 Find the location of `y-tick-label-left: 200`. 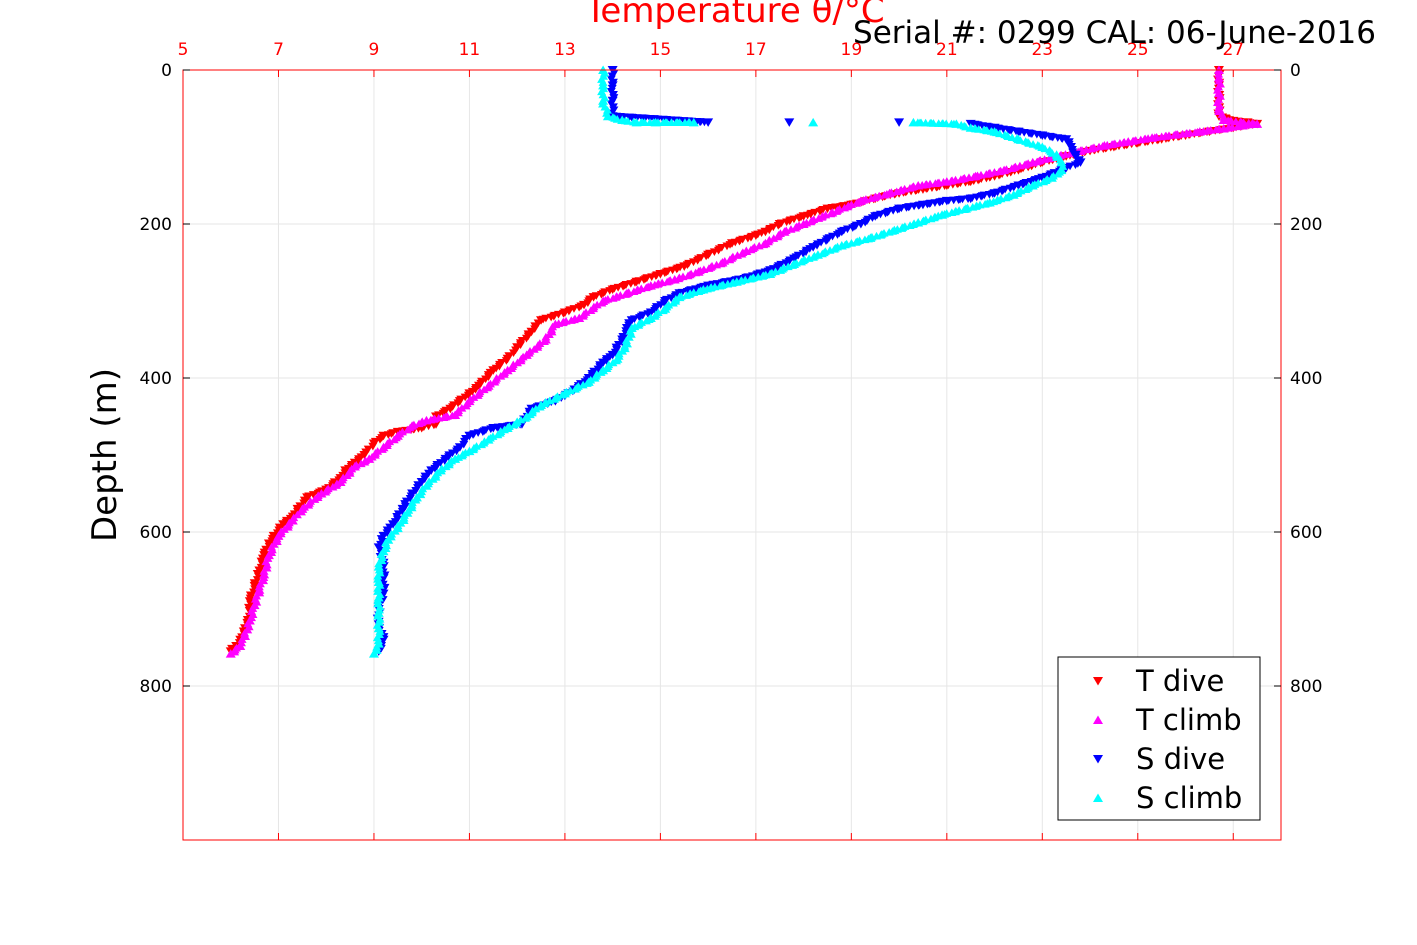

y-tick-label-left: 200 is located at coordinates (156, 225).